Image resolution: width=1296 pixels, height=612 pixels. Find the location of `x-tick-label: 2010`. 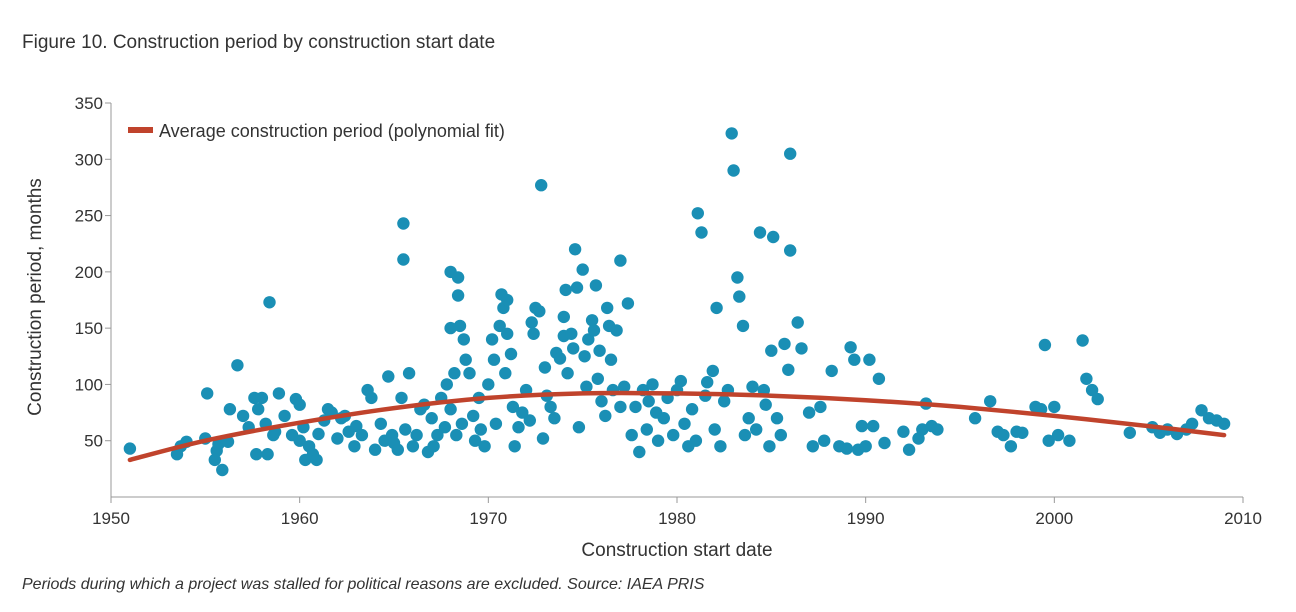

x-tick-label: 2010 is located at coordinates (1243, 518).